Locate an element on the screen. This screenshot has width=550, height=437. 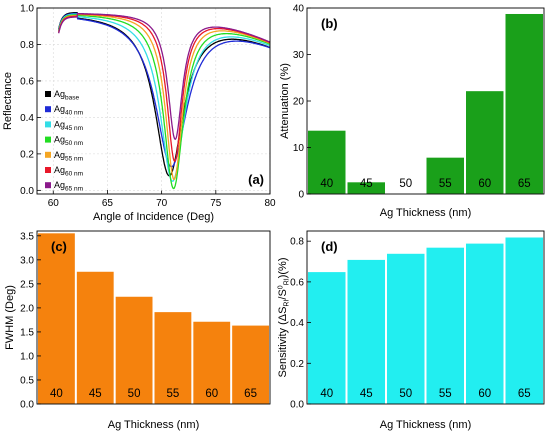
reflectance-curve-40nm is located at coordinates (164, 90).